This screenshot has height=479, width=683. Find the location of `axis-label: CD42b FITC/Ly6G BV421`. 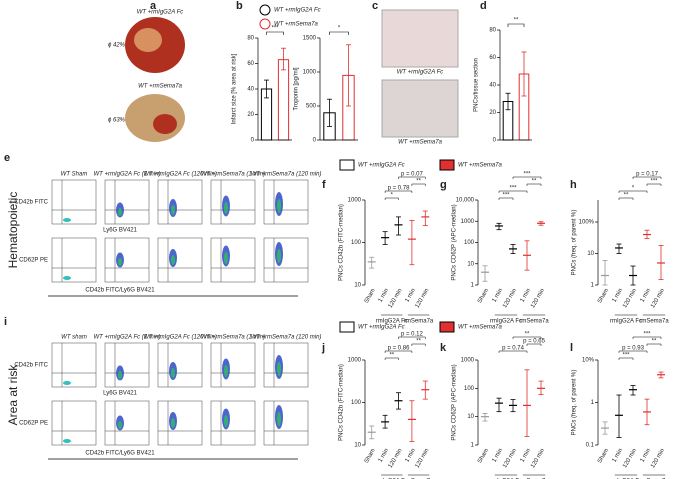

axis-label: CD42b FITC/Ly6G BV421 is located at coordinates (120, 291).